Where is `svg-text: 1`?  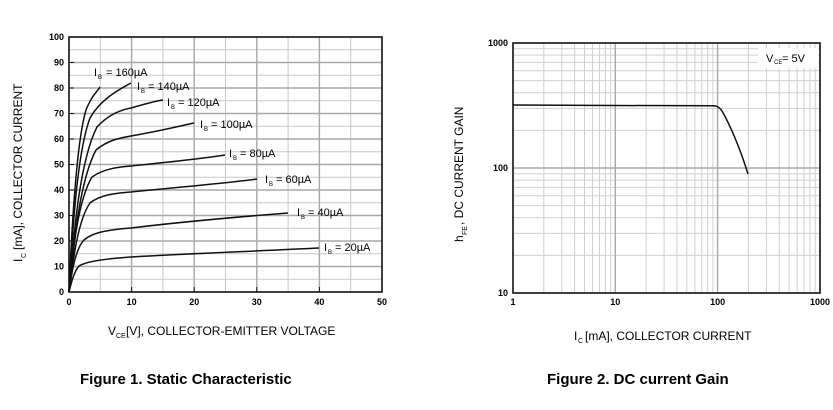
svg-text: 1 is located at coordinates (512, 302).